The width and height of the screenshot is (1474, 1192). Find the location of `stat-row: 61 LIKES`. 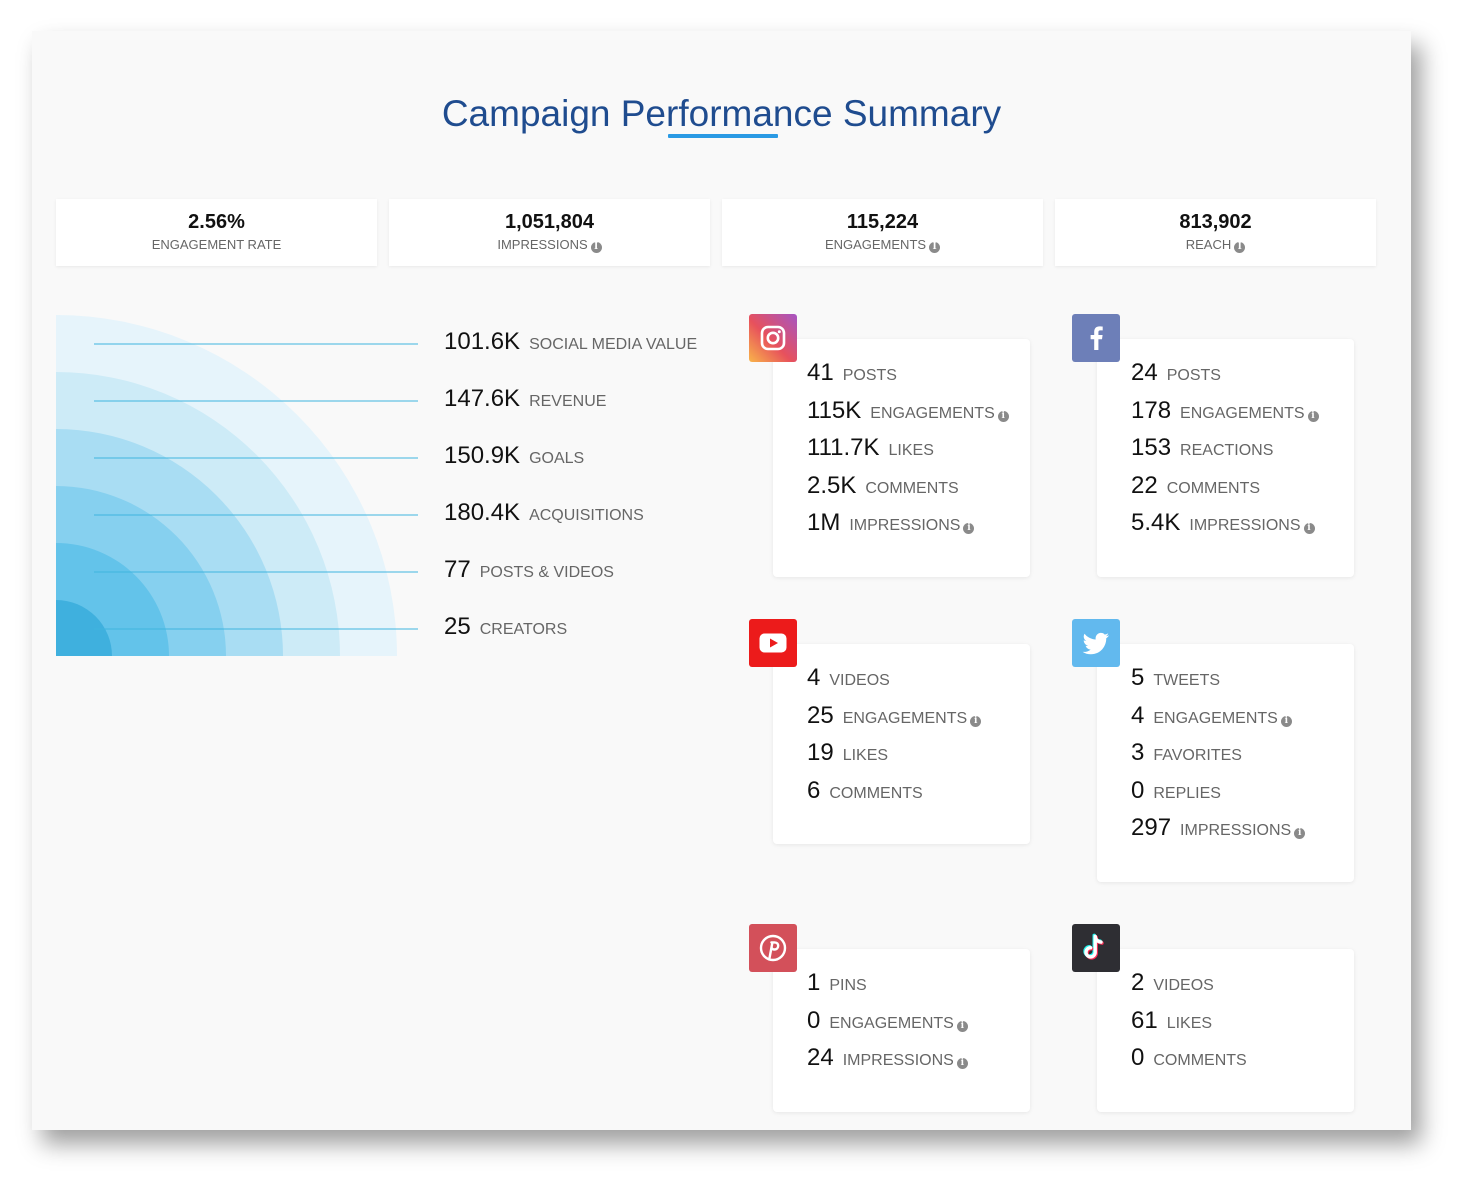

stat-row: 61 LIKES is located at coordinates (1171, 1021).